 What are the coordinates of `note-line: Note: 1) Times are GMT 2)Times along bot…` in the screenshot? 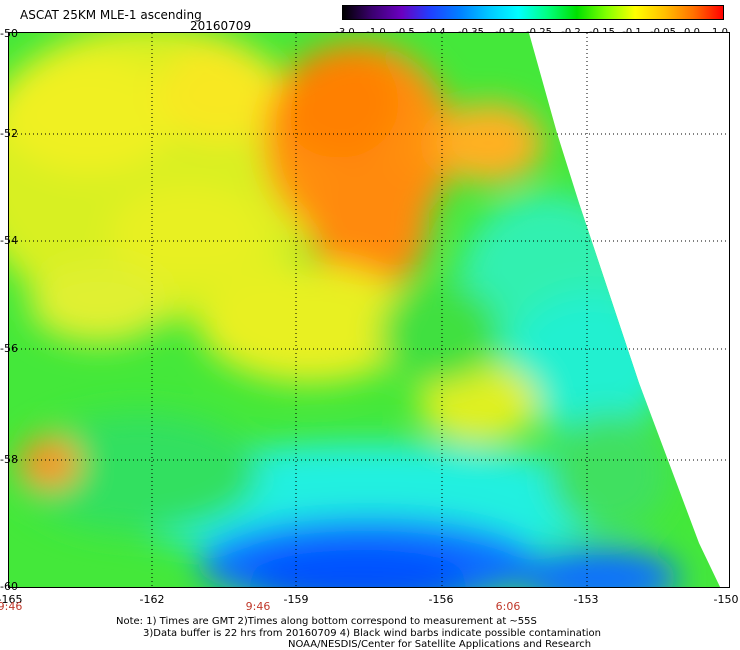 It's located at (326, 621).